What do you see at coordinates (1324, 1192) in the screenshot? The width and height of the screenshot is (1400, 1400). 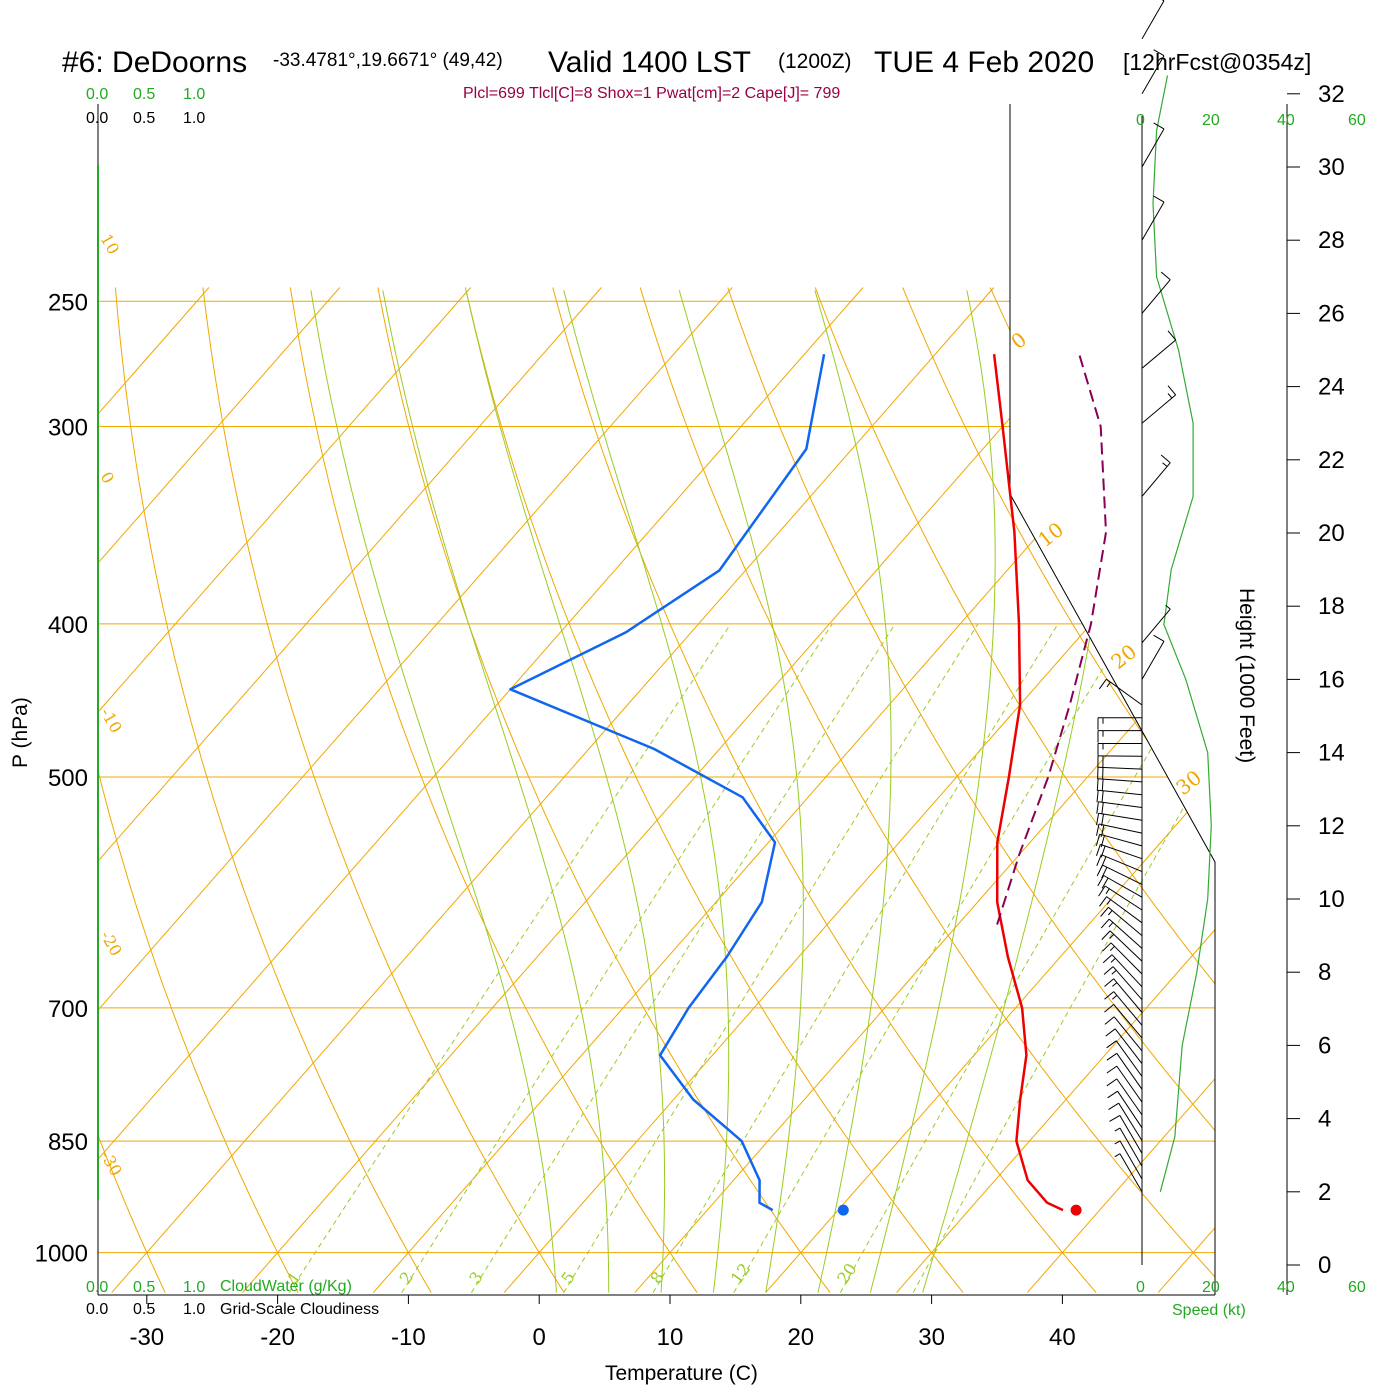 I see `height-tick-label: 2` at bounding box center [1324, 1192].